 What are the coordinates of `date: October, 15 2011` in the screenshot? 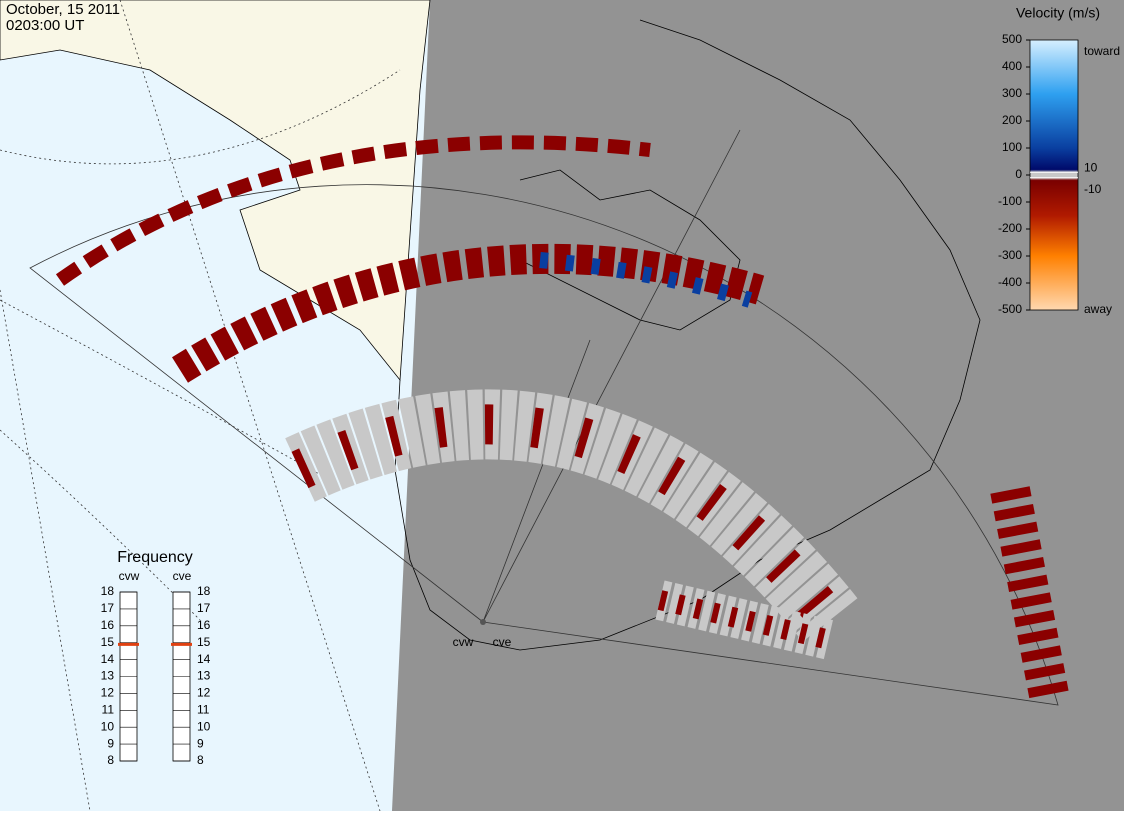 It's located at (63, 9).